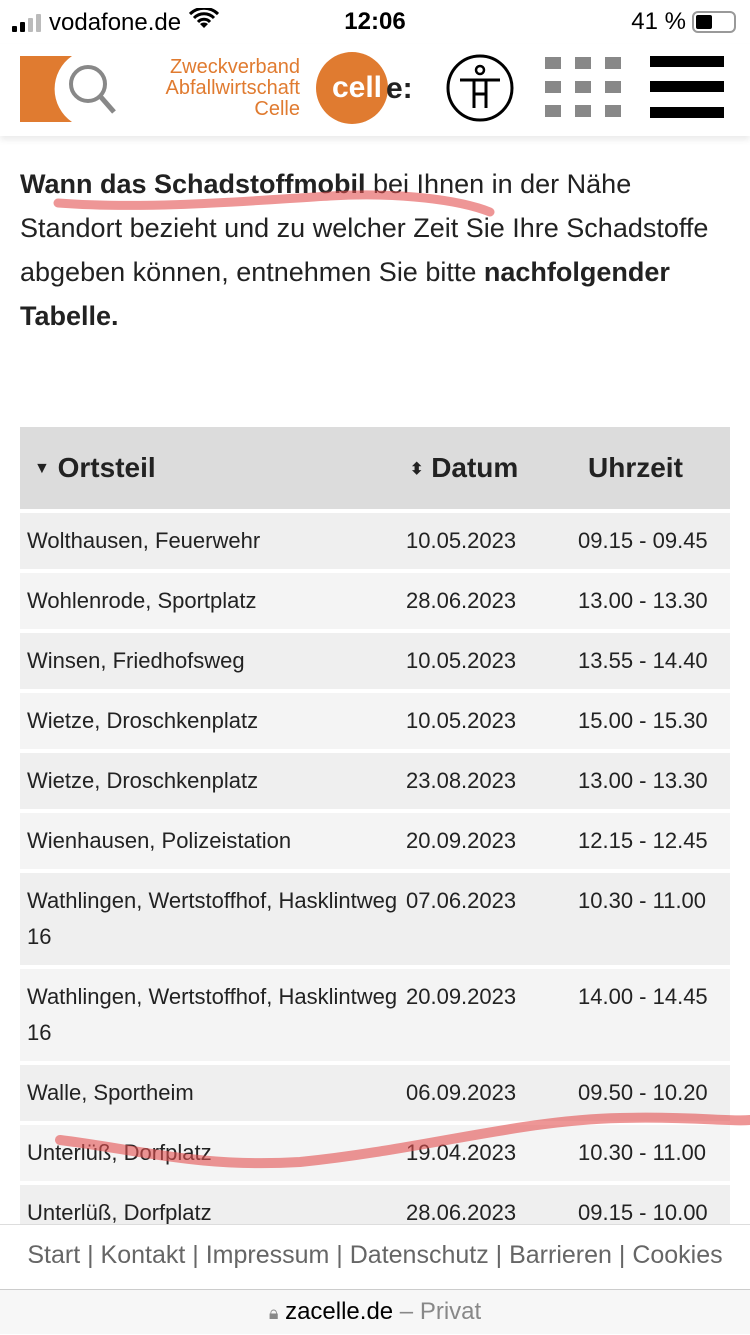 The width and height of the screenshot is (750, 1335). I want to click on footer-link-impressum: Impressum, so click(267, 1255).